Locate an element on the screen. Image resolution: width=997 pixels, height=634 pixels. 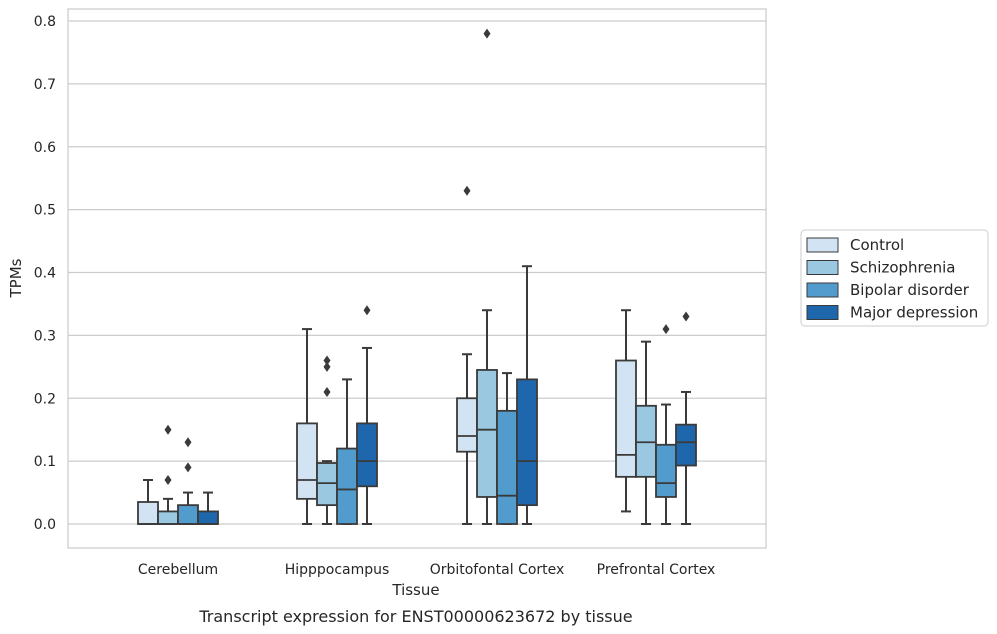
y-tick-label: 0.2 is located at coordinates (45, 399).